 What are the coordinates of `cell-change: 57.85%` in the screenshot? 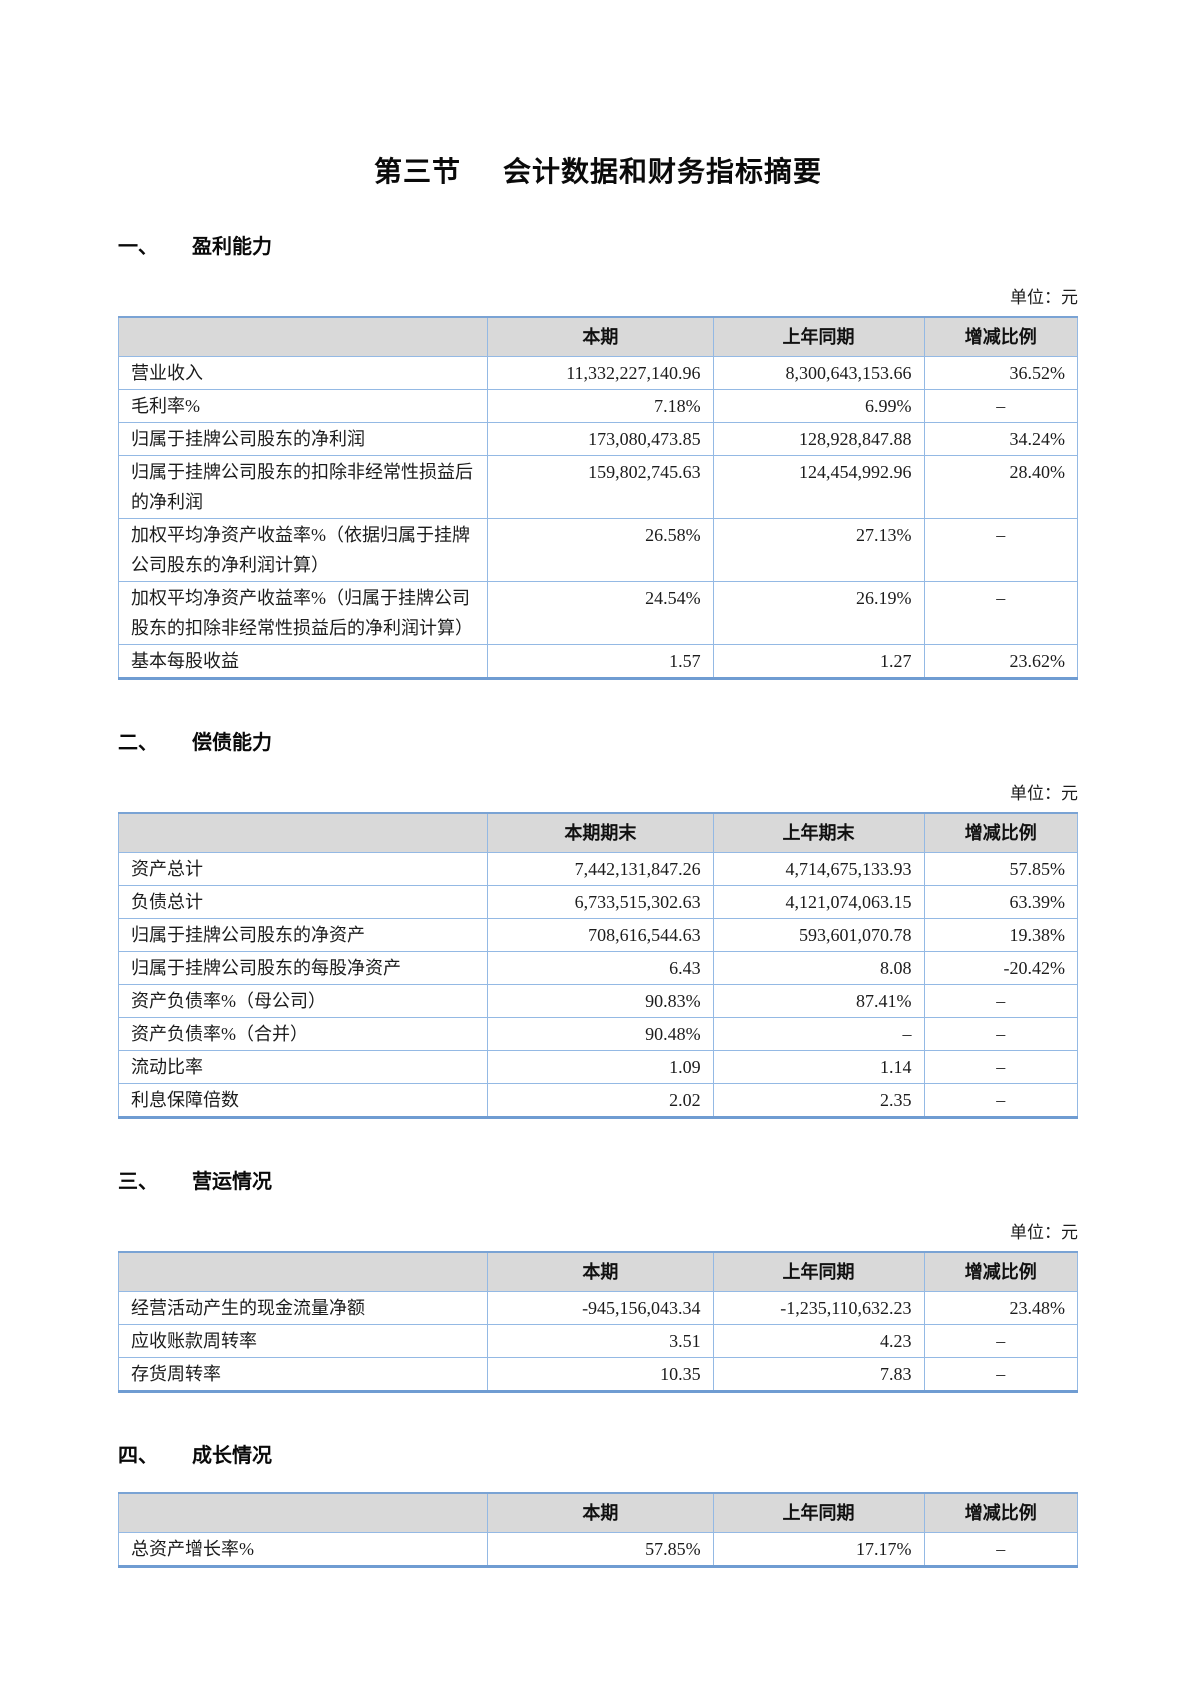 It's located at (1001, 869).